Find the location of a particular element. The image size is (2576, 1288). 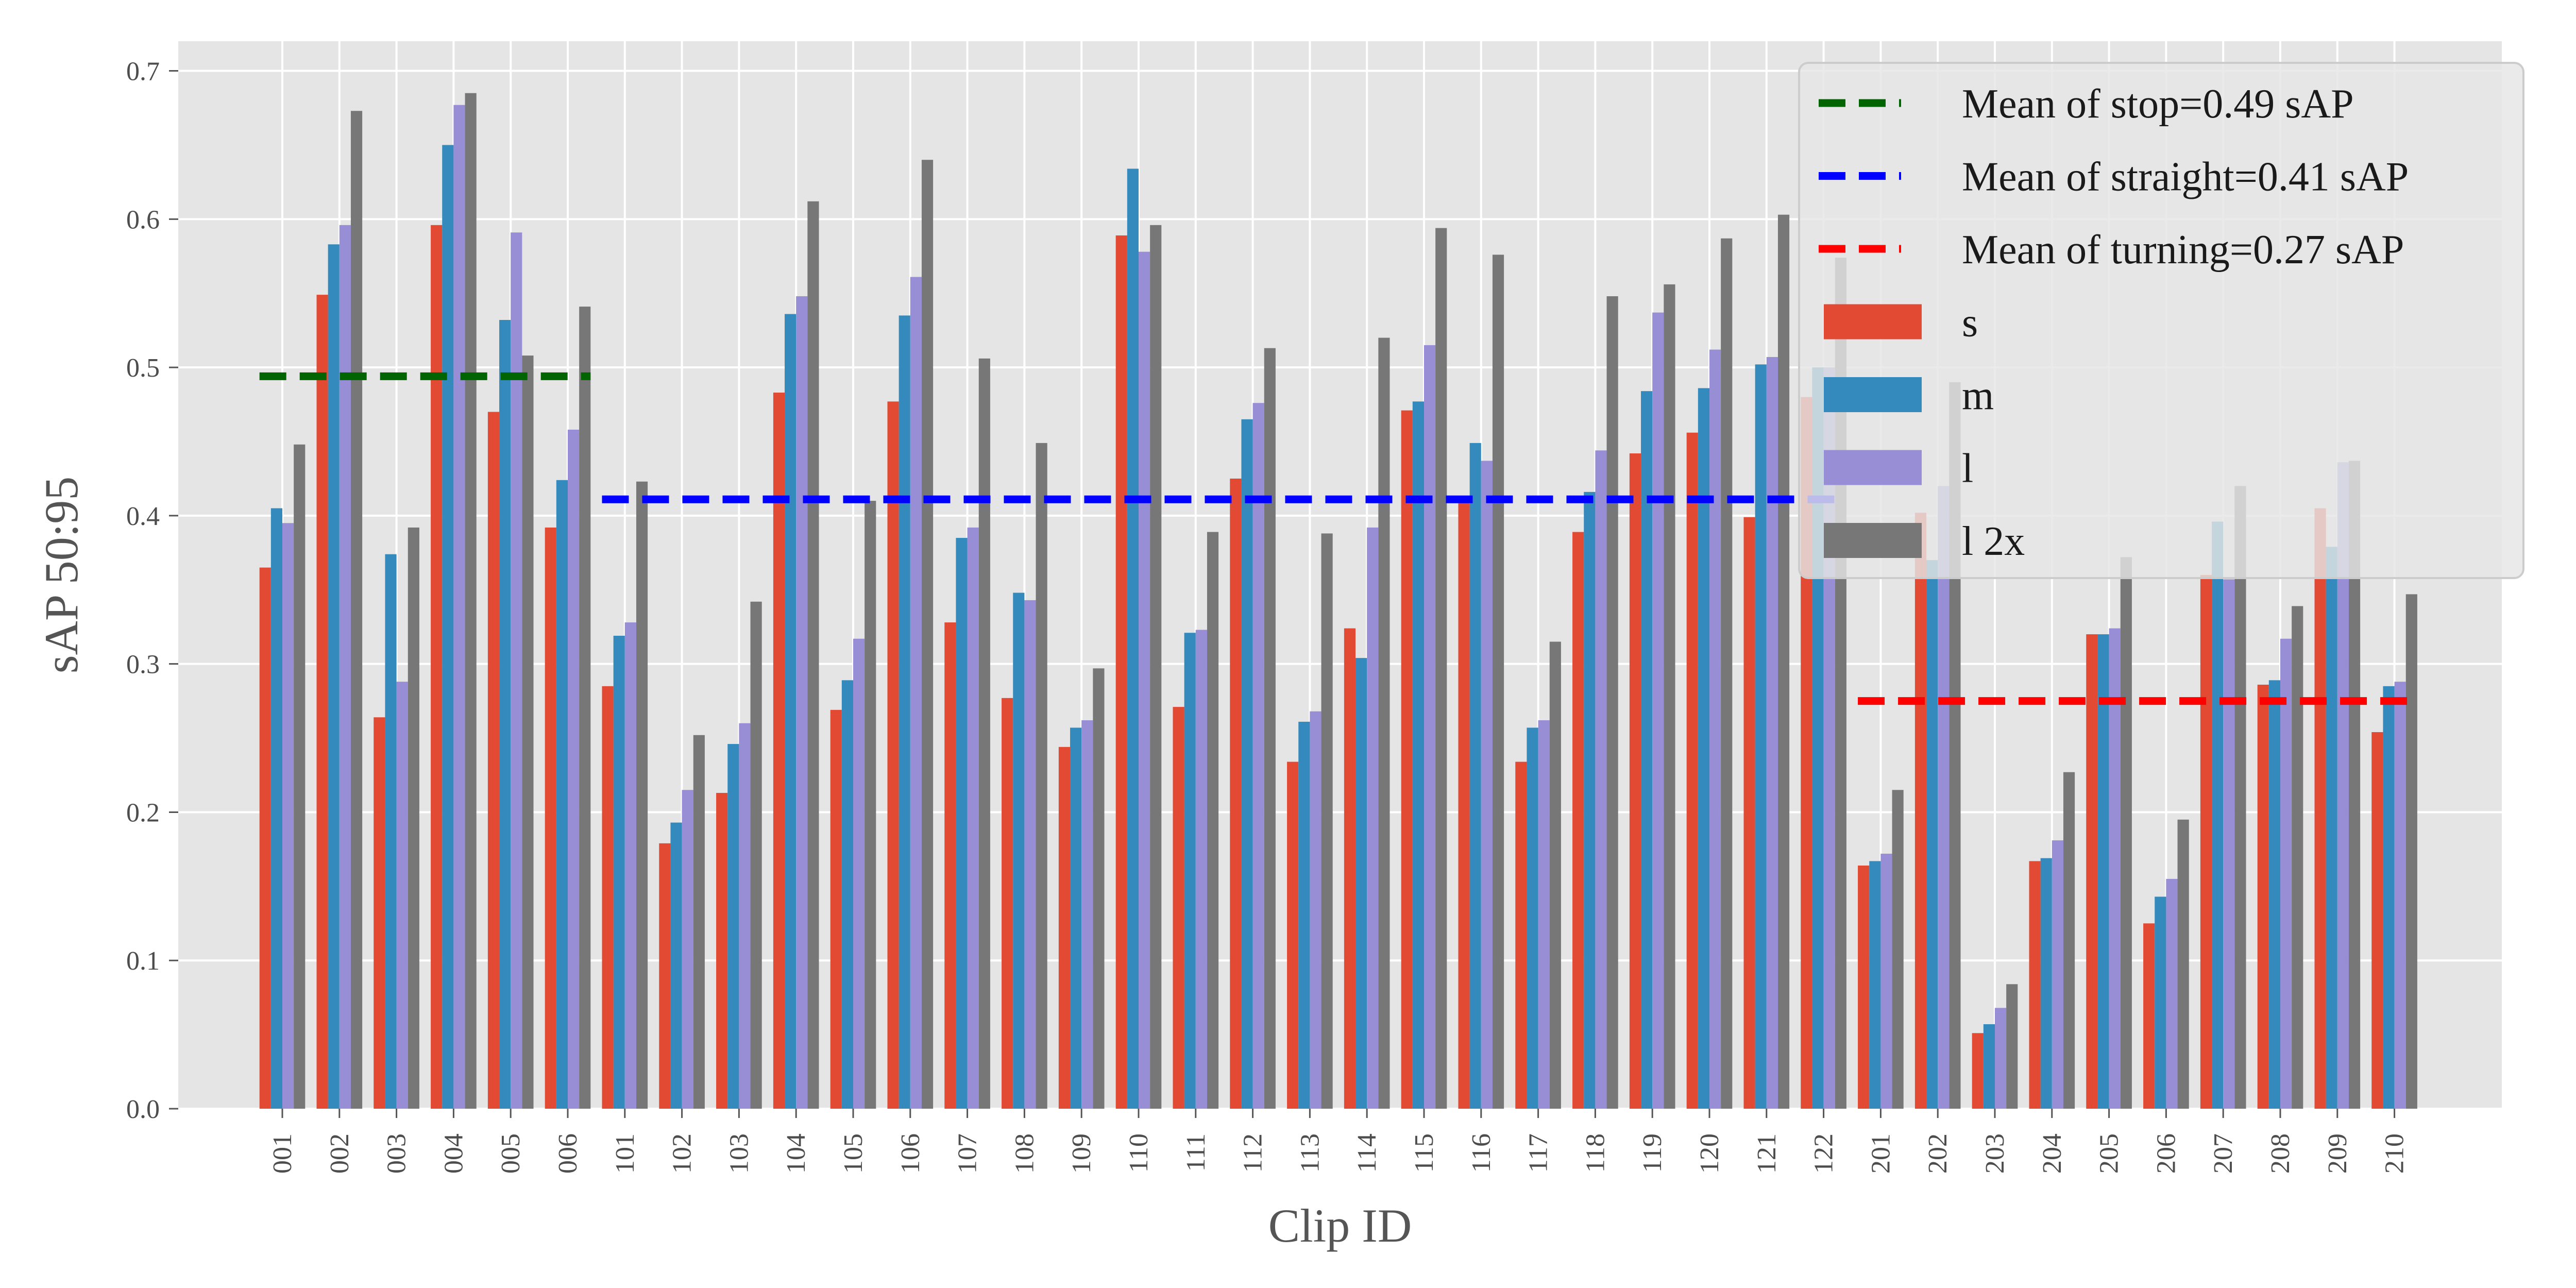

y-tick-label: 0.6 is located at coordinates (143, 219).